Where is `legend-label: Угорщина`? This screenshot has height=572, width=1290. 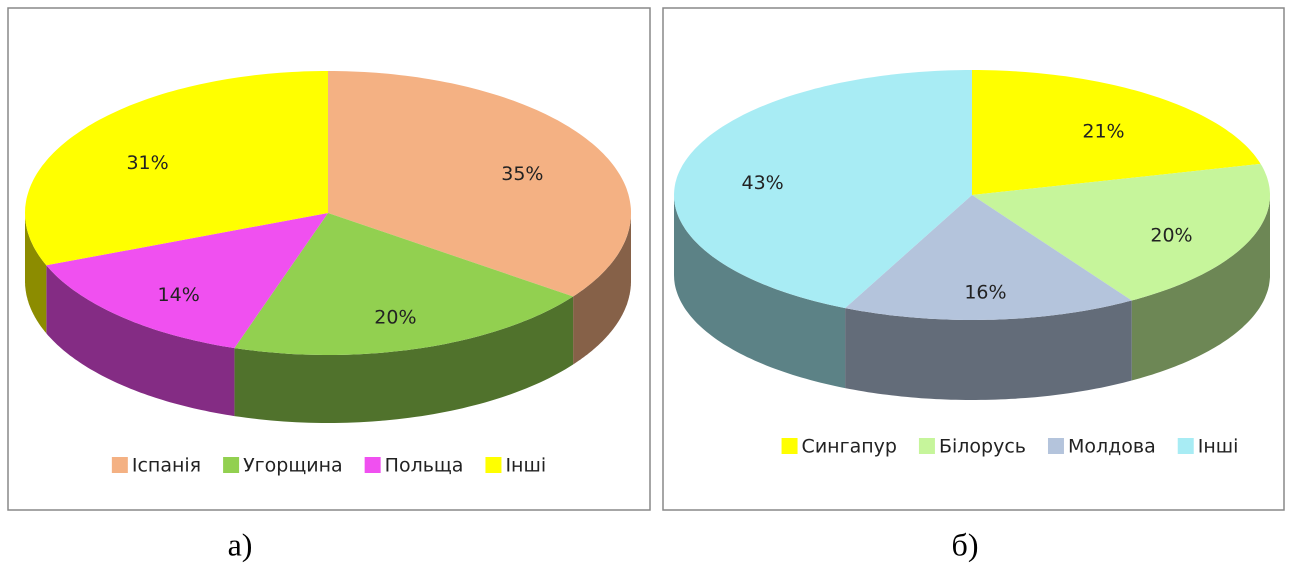 legend-label: Угорщина is located at coordinates (293, 466).